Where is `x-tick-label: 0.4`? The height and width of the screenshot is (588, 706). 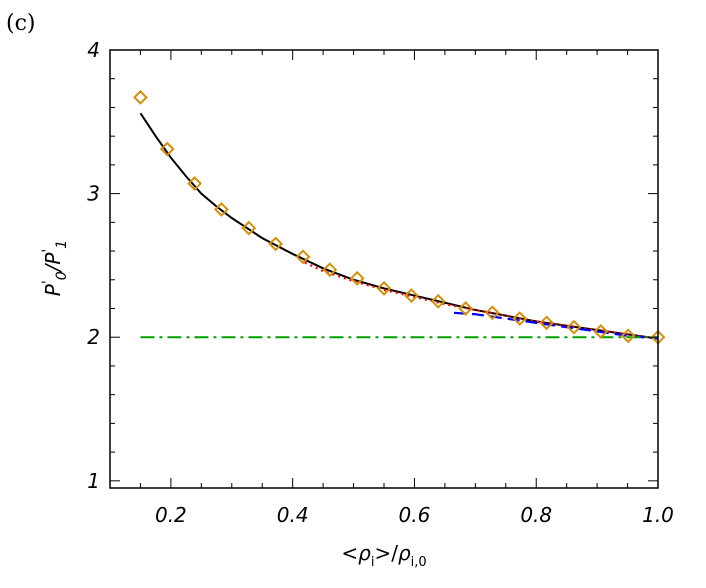 x-tick-label: 0.4 is located at coordinates (293, 515).